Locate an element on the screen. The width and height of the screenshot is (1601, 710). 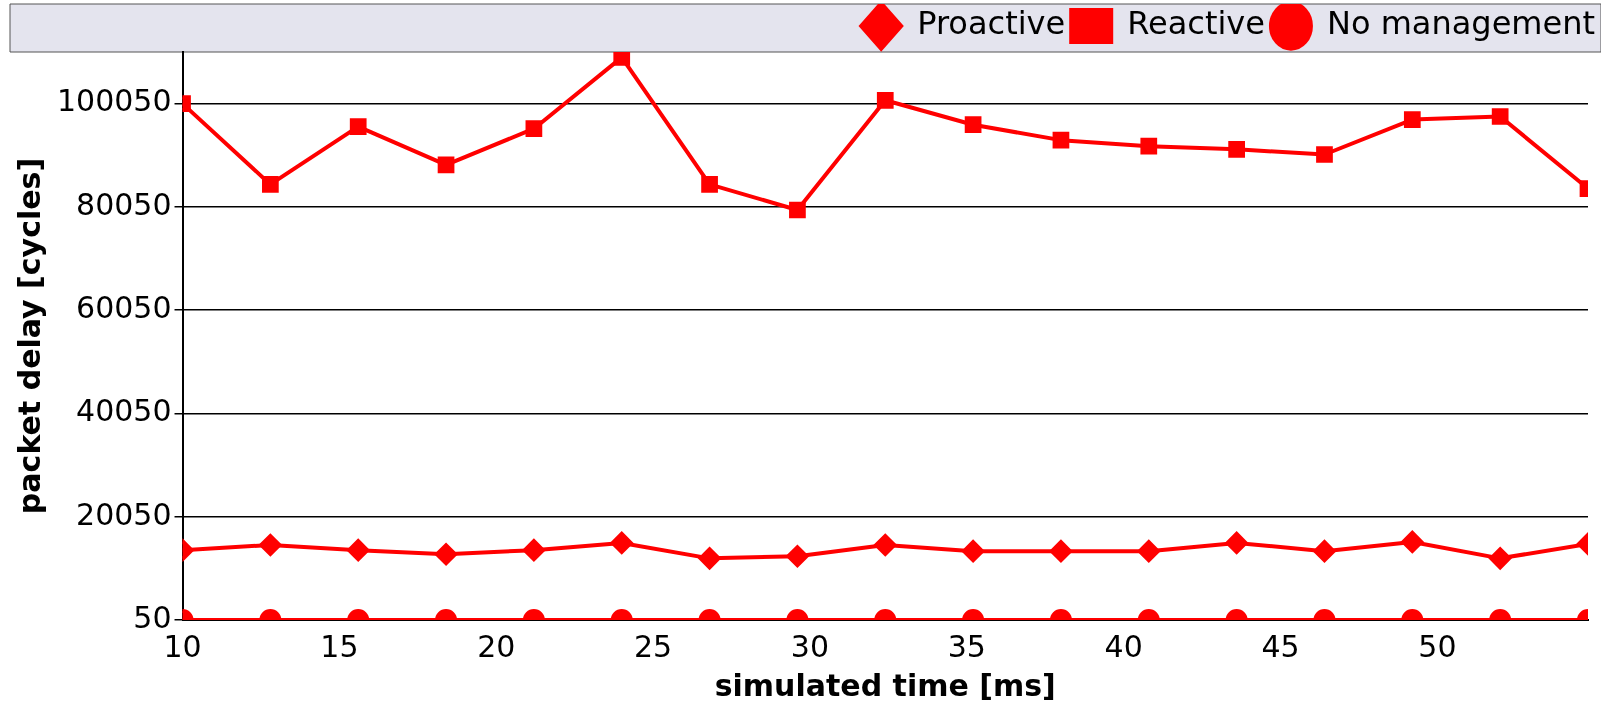
y-tick-label: 80050 is located at coordinates (124, 204).